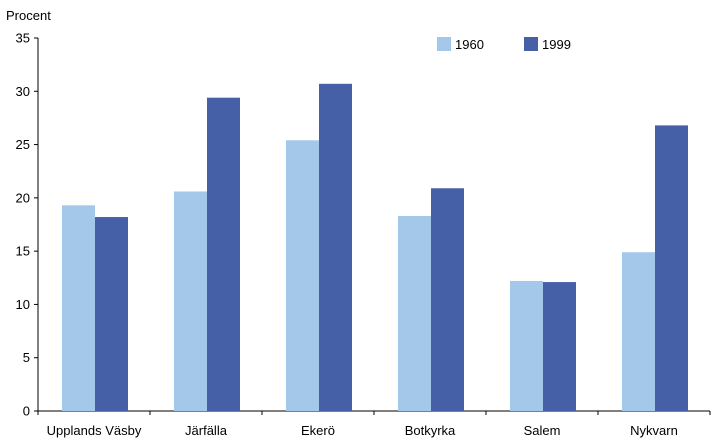 The height and width of the screenshot is (443, 726). What do you see at coordinates (23, 38) in the screenshot?
I see `y-tick-label: 35` at bounding box center [23, 38].